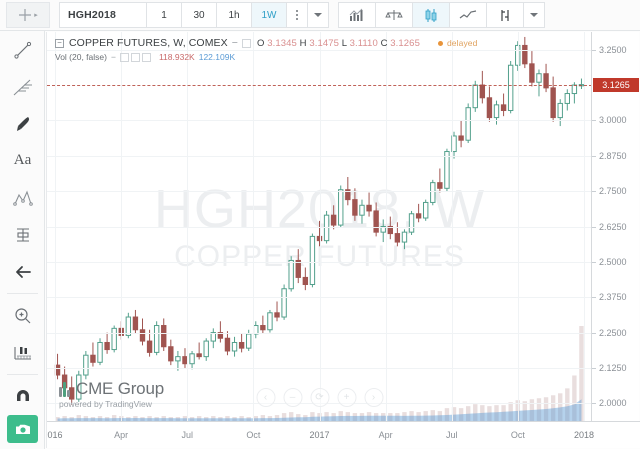 This screenshot has width=640, height=449. I want to click on add-button: +, so click(346, 397).